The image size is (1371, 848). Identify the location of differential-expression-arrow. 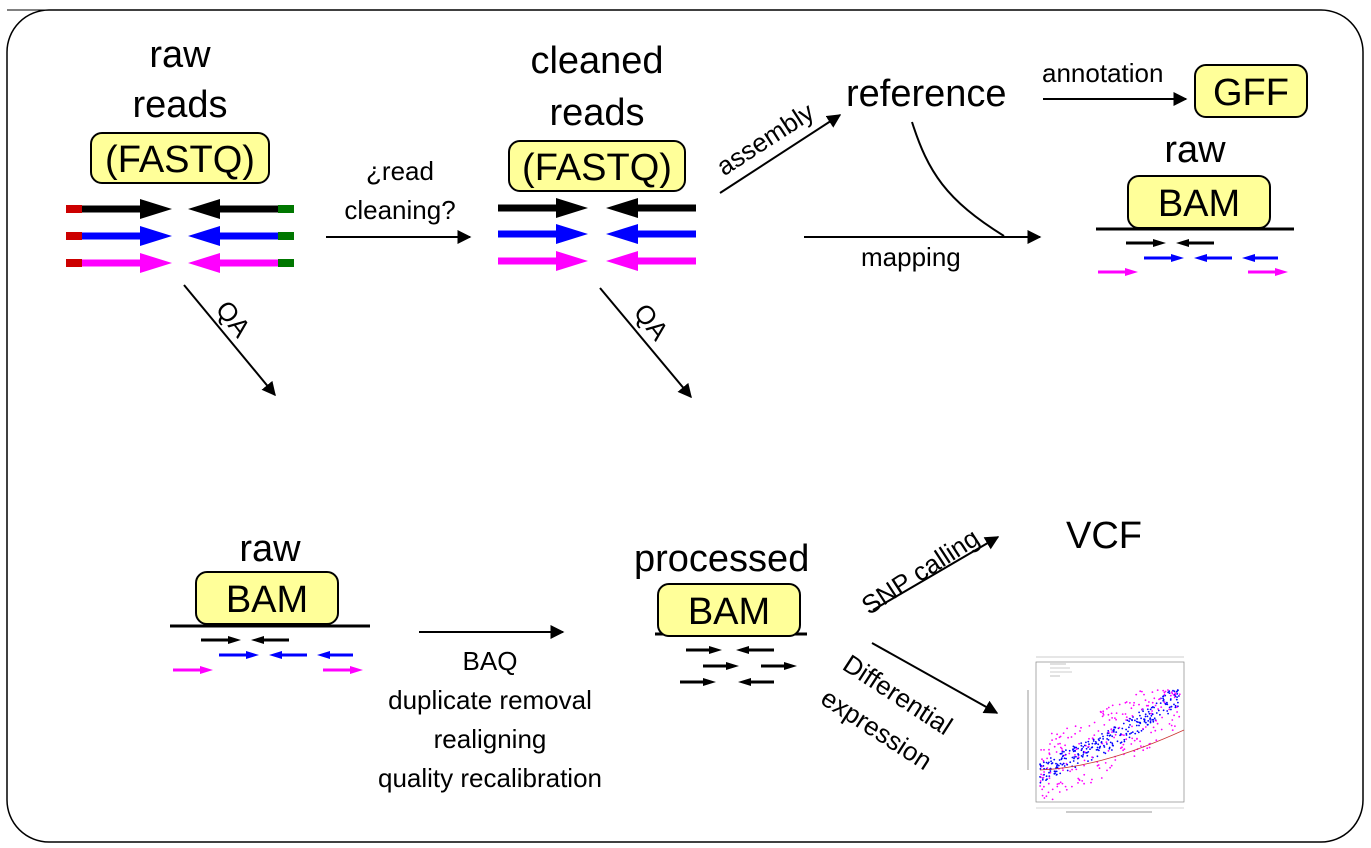
(935, 678).